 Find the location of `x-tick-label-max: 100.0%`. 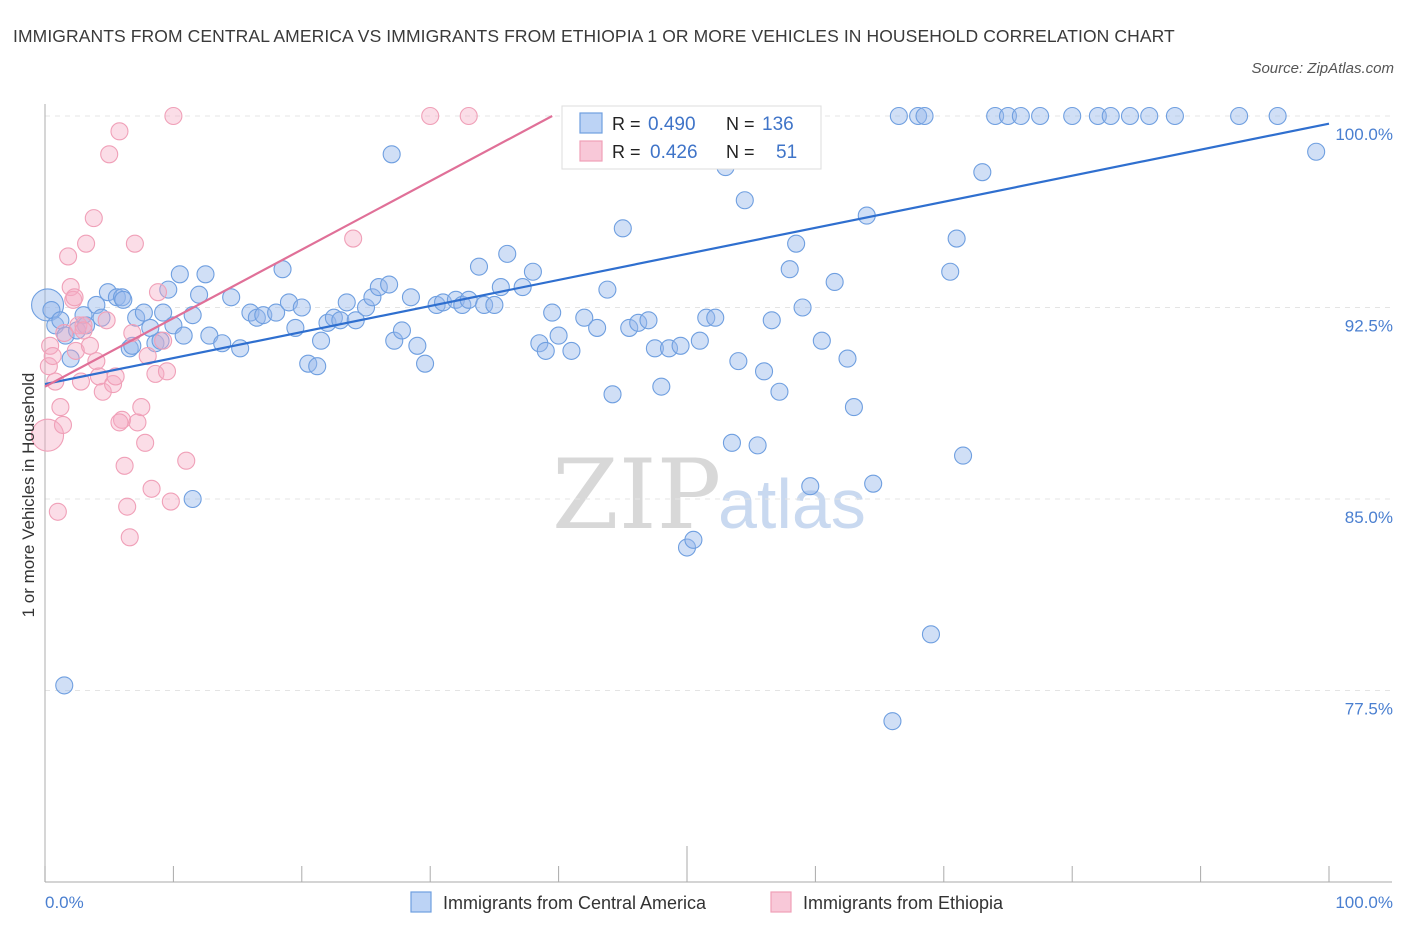

x-tick-label-max: 100.0% is located at coordinates (1364, 902).